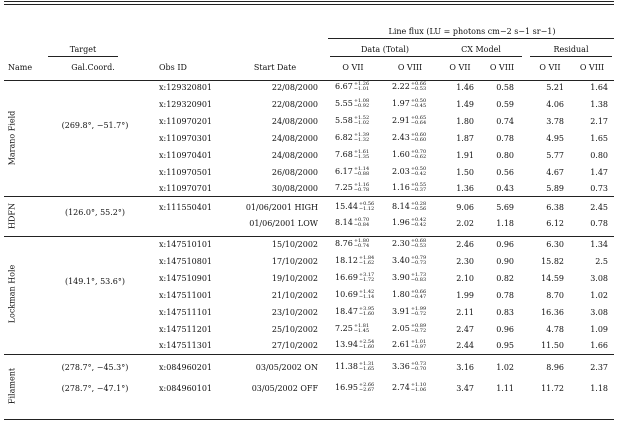 The height and width of the screenshot is (423, 618). I want to click on res-o8-value: 1.65, so click(599, 138).